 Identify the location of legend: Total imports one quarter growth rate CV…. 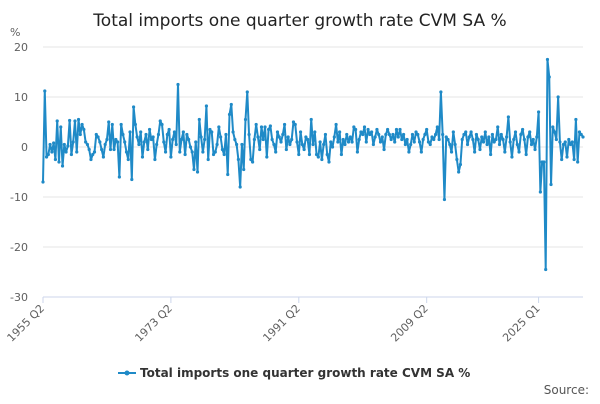
(294, 373).